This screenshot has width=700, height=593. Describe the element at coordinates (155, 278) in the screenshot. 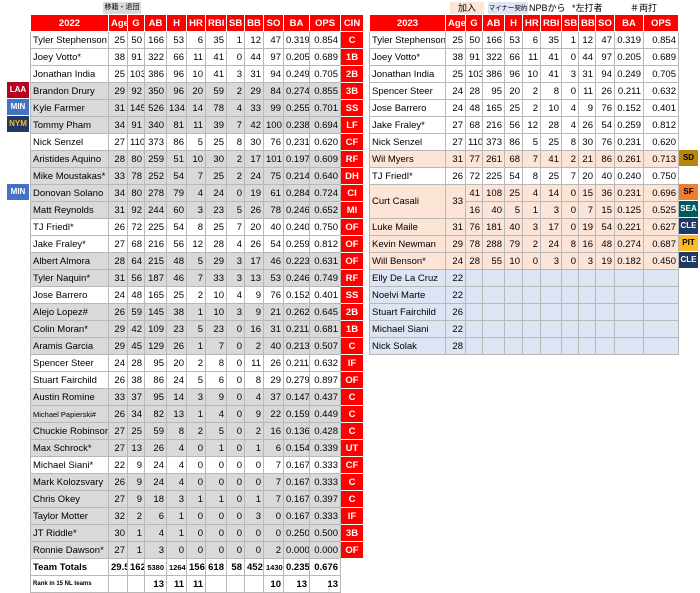

I see `stat-ab: 187` at that location.